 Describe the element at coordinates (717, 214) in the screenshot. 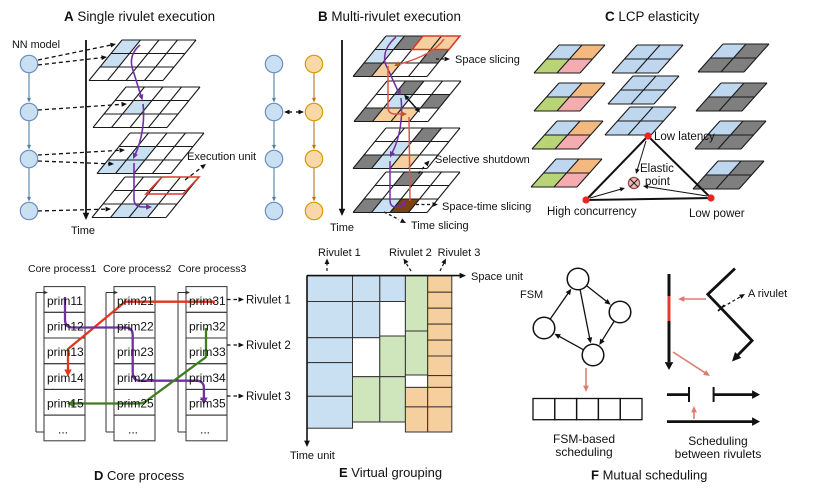

I see `svg-text: Low power` at that location.